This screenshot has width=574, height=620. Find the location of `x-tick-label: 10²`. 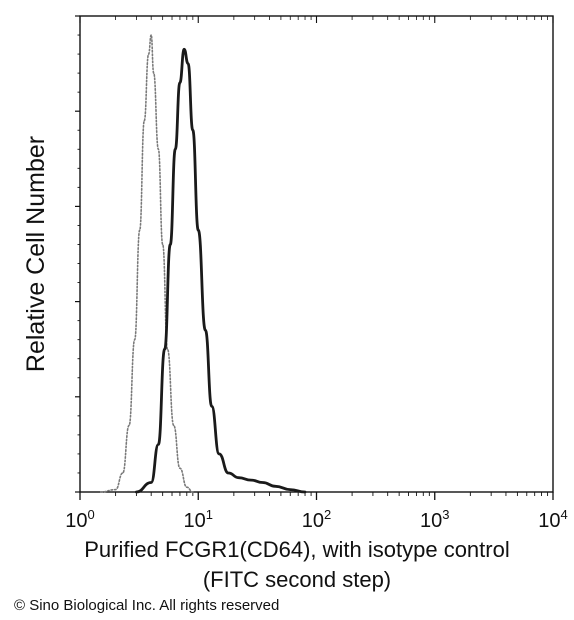

x-tick-label: 10² is located at coordinates (316, 519).